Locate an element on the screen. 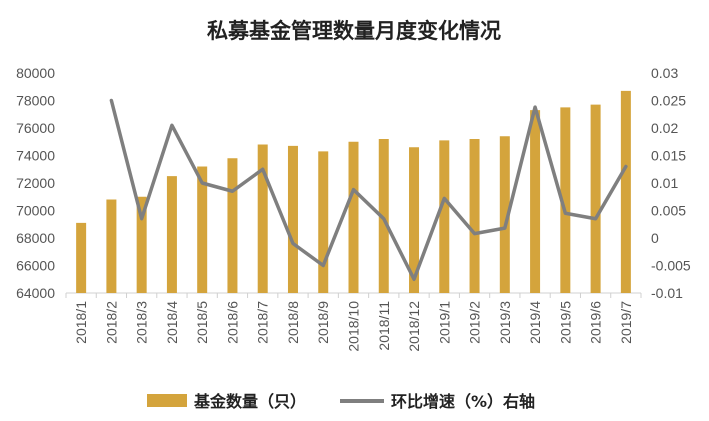  x-tick-label: 2018/8 is located at coordinates (293, 322).